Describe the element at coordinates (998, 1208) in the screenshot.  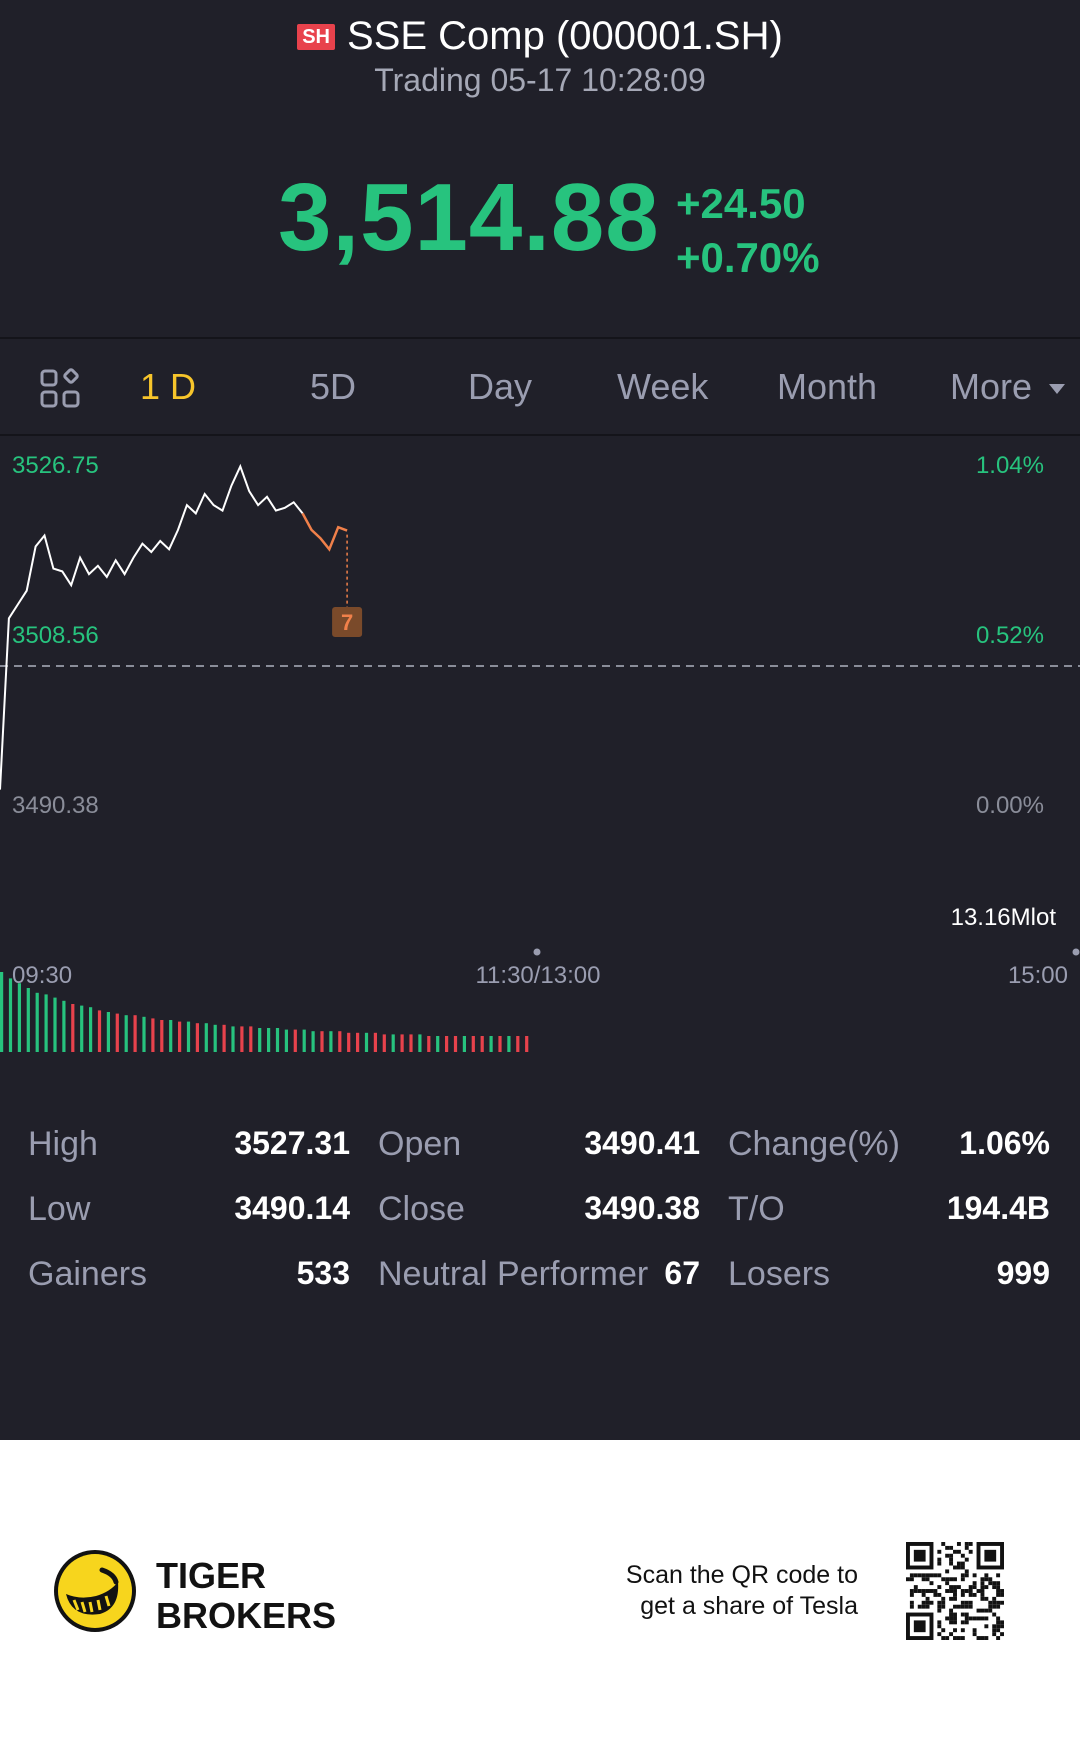
I see `turnover-value: 194.4B` at that location.